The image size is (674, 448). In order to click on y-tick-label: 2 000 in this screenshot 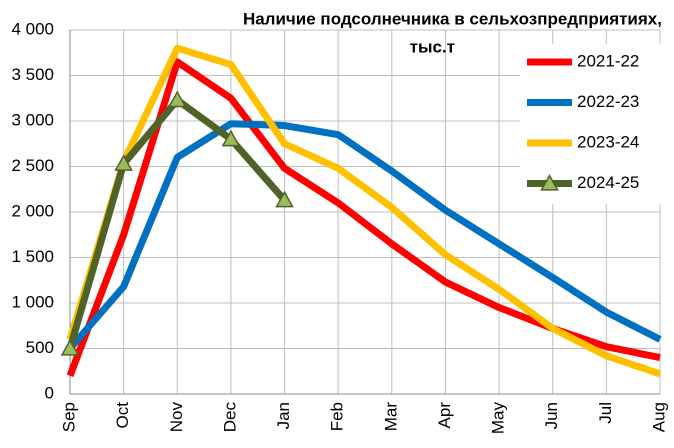, I will do `click(32, 210)`.